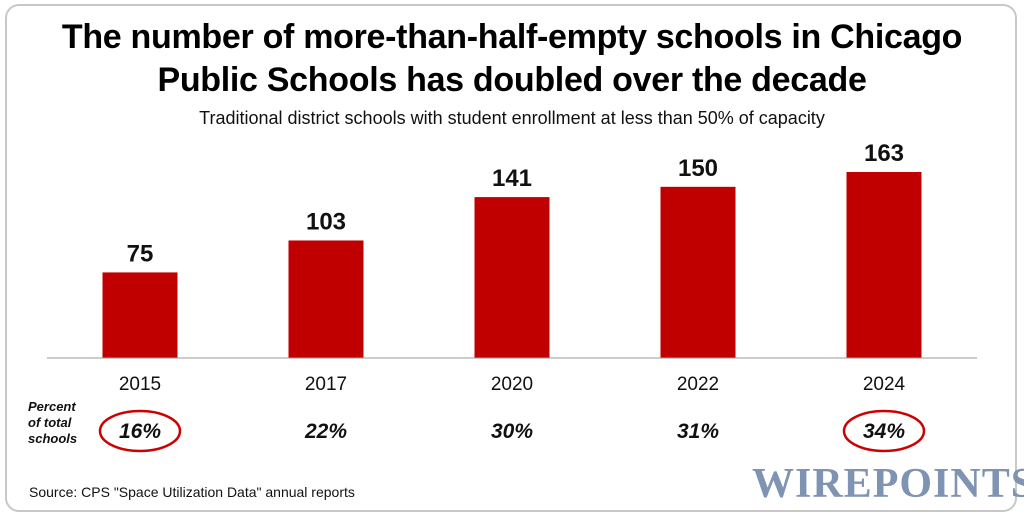 The width and height of the screenshot is (1024, 518). What do you see at coordinates (53, 438) in the screenshot?
I see `percent-row-label-line-3: schools` at bounding box center [53, 438].